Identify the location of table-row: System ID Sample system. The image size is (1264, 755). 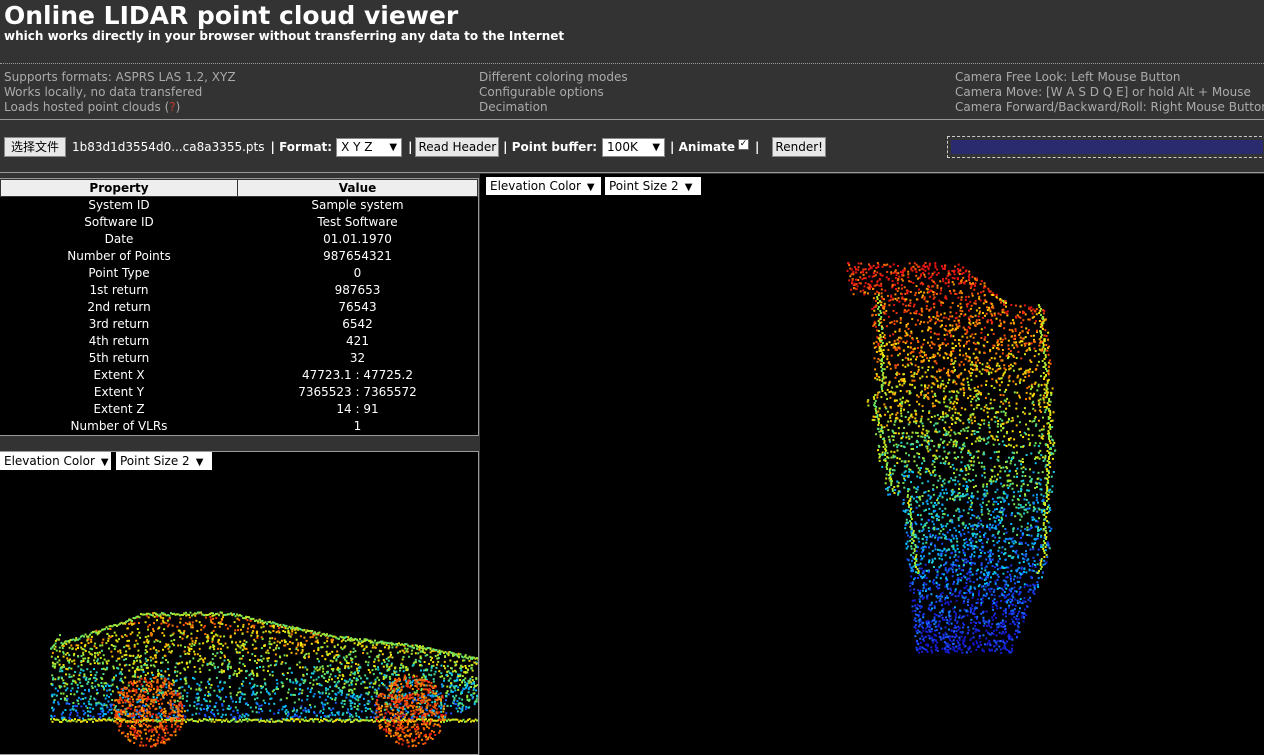
(239, 206).